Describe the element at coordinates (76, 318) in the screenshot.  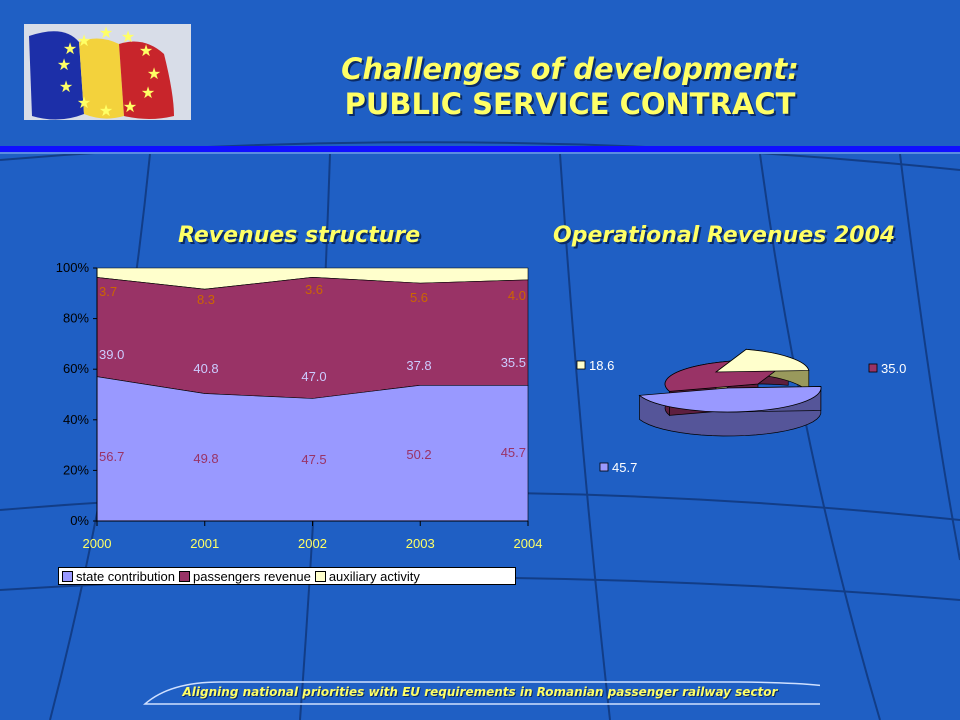
I see `y-tick-label: 80%` at that location.